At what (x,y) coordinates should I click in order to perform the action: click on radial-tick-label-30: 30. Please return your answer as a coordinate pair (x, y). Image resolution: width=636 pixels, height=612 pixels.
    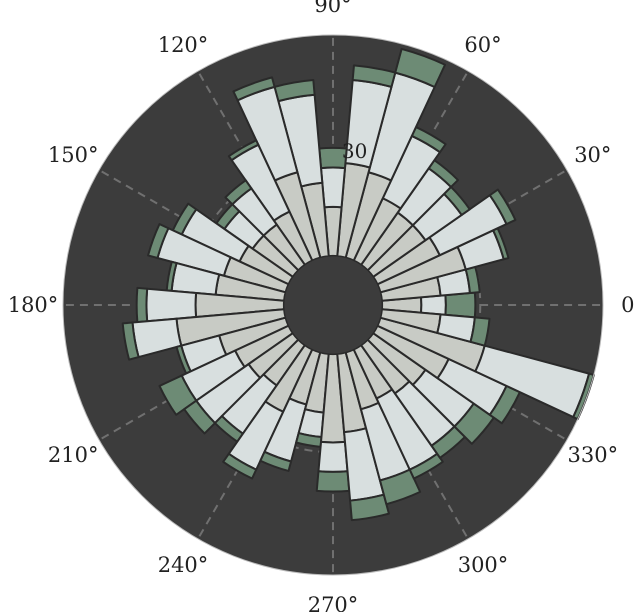
    Looking at the image, I should click on (354, 151).